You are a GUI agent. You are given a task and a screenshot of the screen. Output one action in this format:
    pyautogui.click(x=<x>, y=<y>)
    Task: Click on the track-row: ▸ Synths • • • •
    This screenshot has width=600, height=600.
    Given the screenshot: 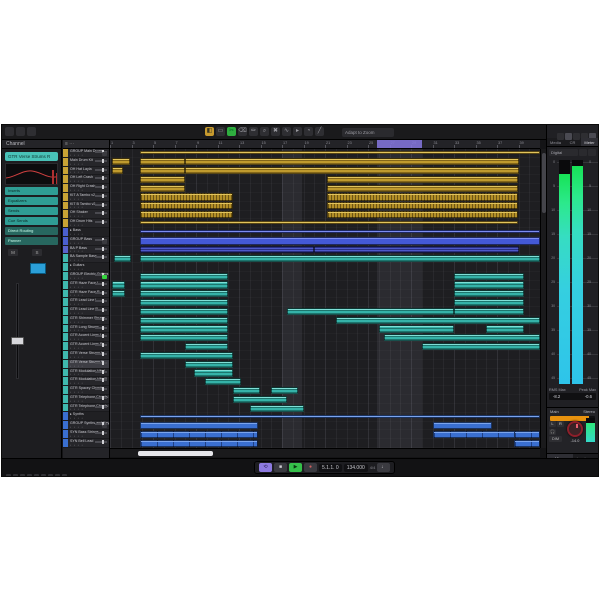 What is the action you would take?
    pyautogui.click(x=86, y=417)
    